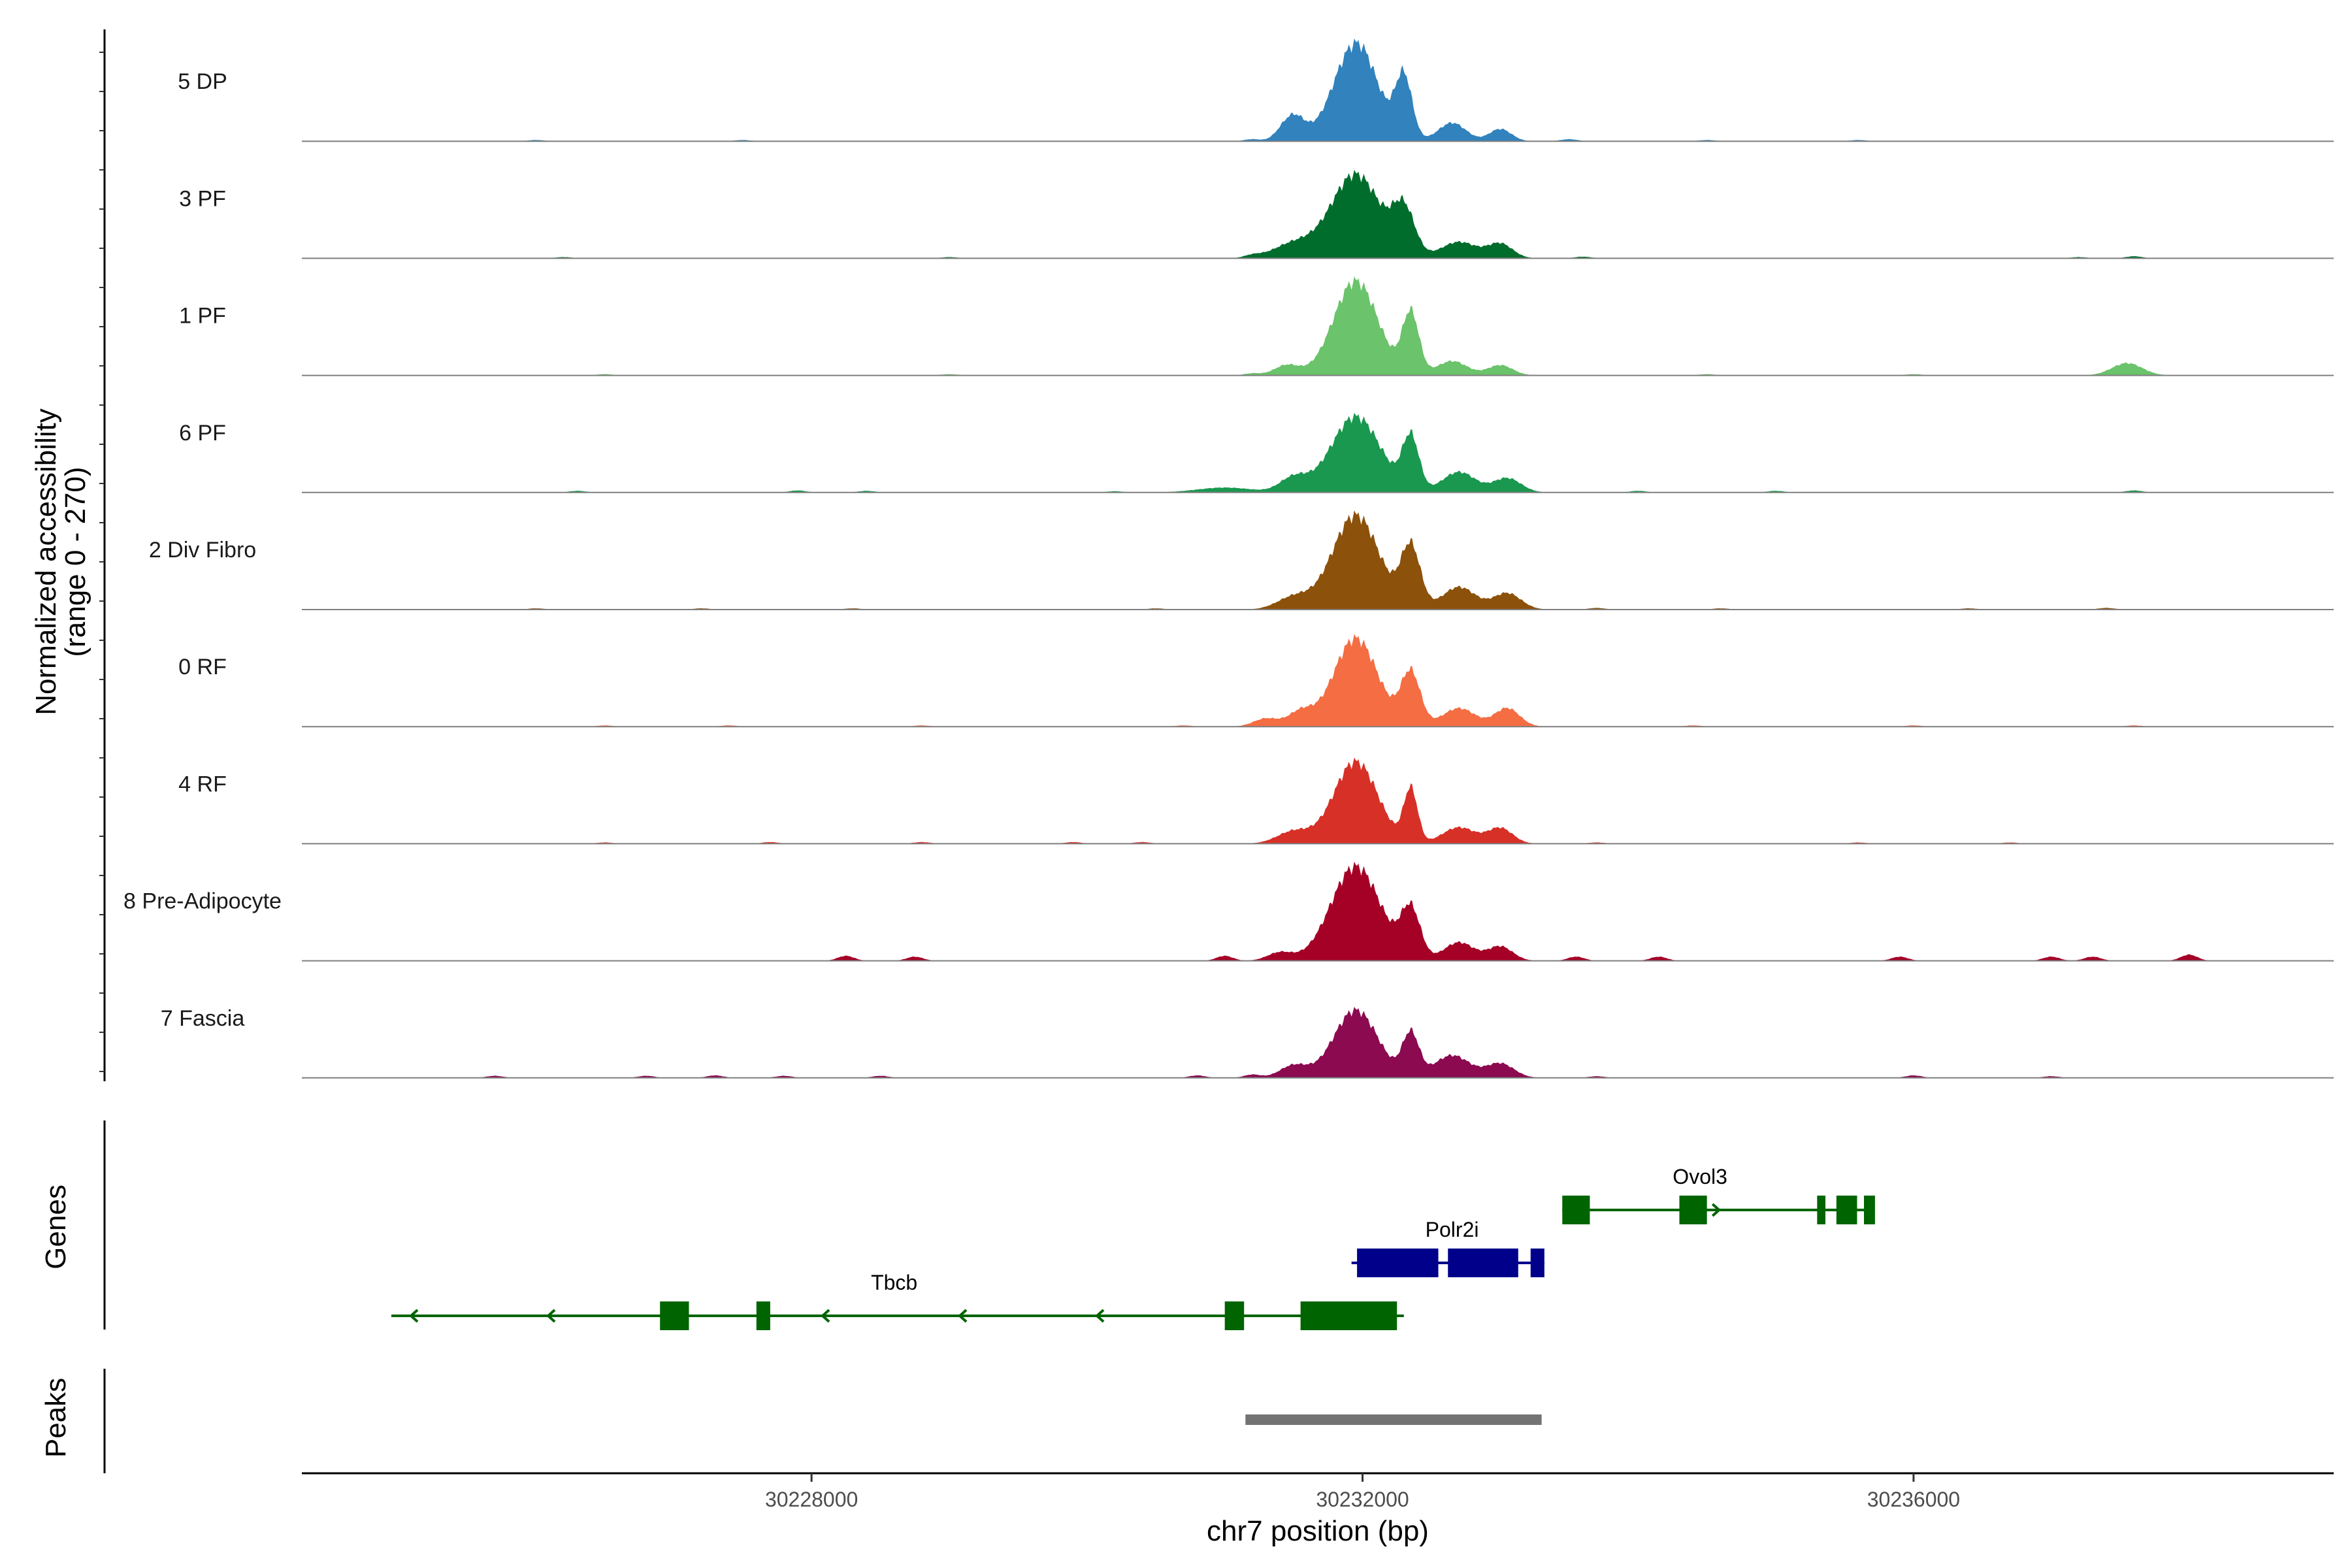  I want to click on track-label: 3 PF, so click(202, 198).